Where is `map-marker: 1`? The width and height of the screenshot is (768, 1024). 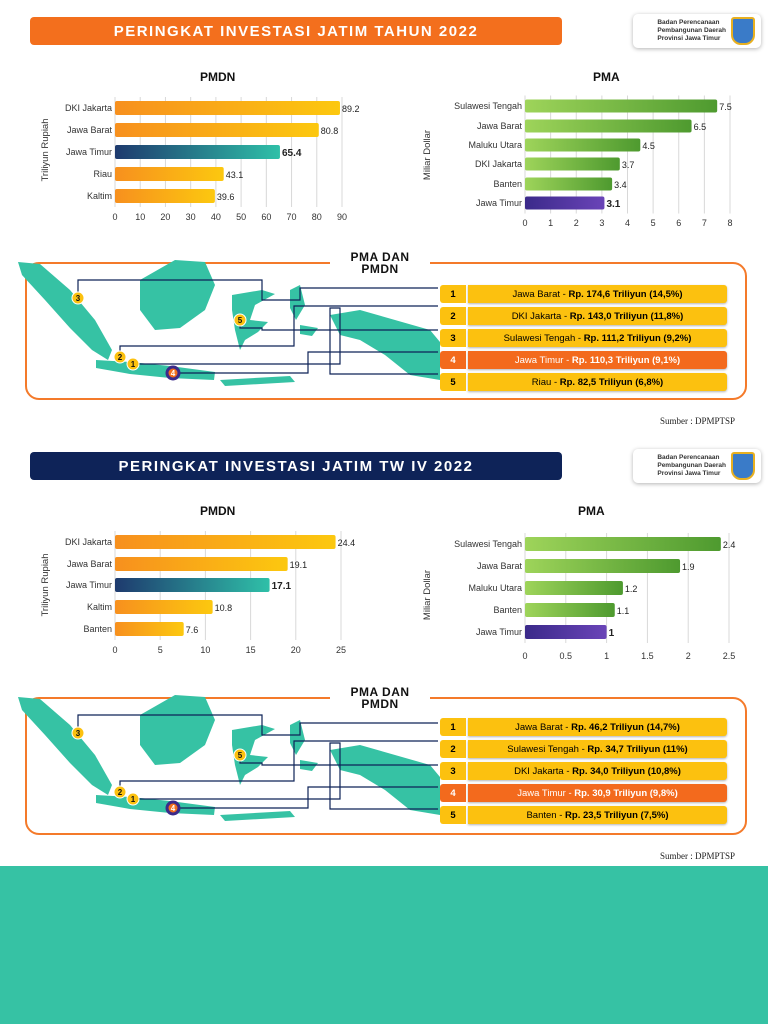 map-marker: 1 is located at coordinates (133, 799).